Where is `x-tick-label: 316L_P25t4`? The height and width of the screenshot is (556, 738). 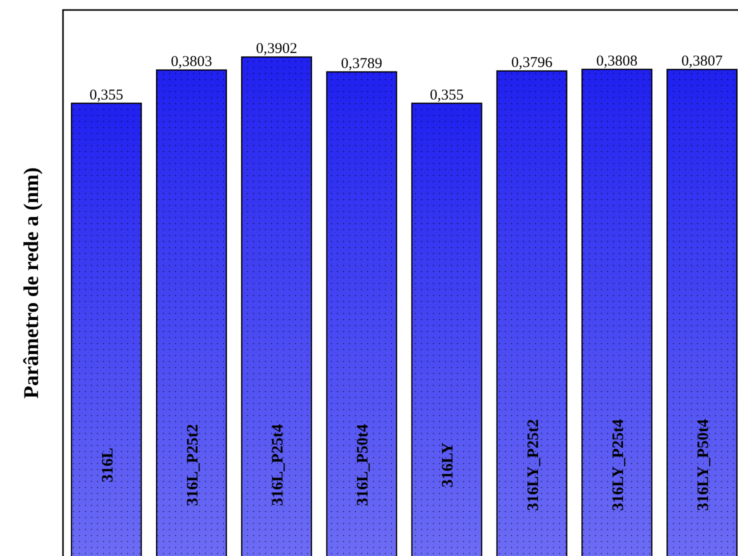 x-tick-label: 316L_P25t4 is located at coordinates (278, 465).